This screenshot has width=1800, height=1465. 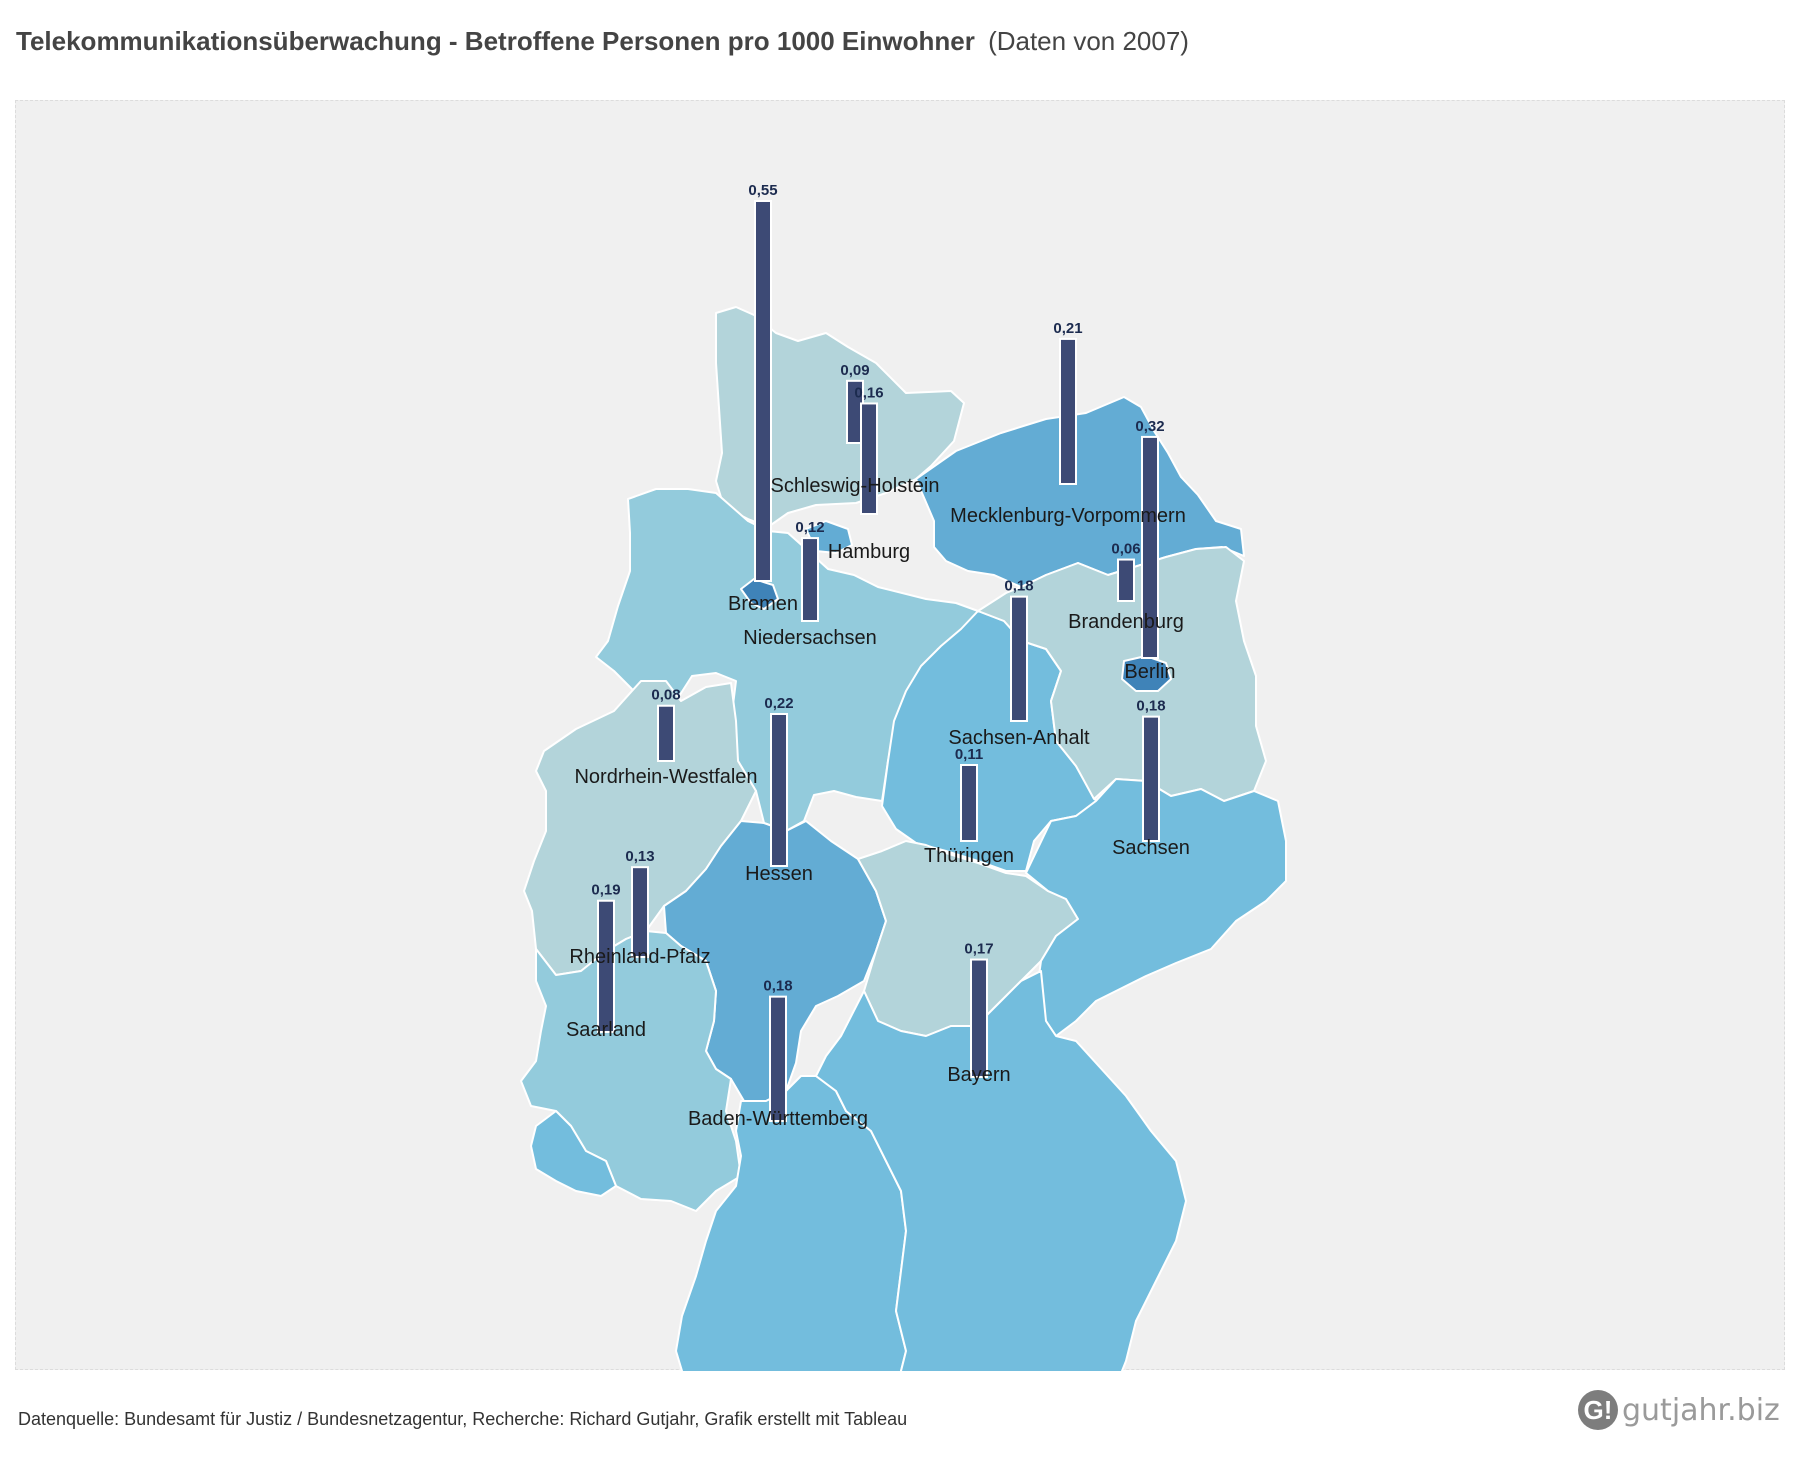 I want to click on state-label-mecklenburg-vorpommern: Mecklenburg-Vorpommern, so click(x=1068, y=516).